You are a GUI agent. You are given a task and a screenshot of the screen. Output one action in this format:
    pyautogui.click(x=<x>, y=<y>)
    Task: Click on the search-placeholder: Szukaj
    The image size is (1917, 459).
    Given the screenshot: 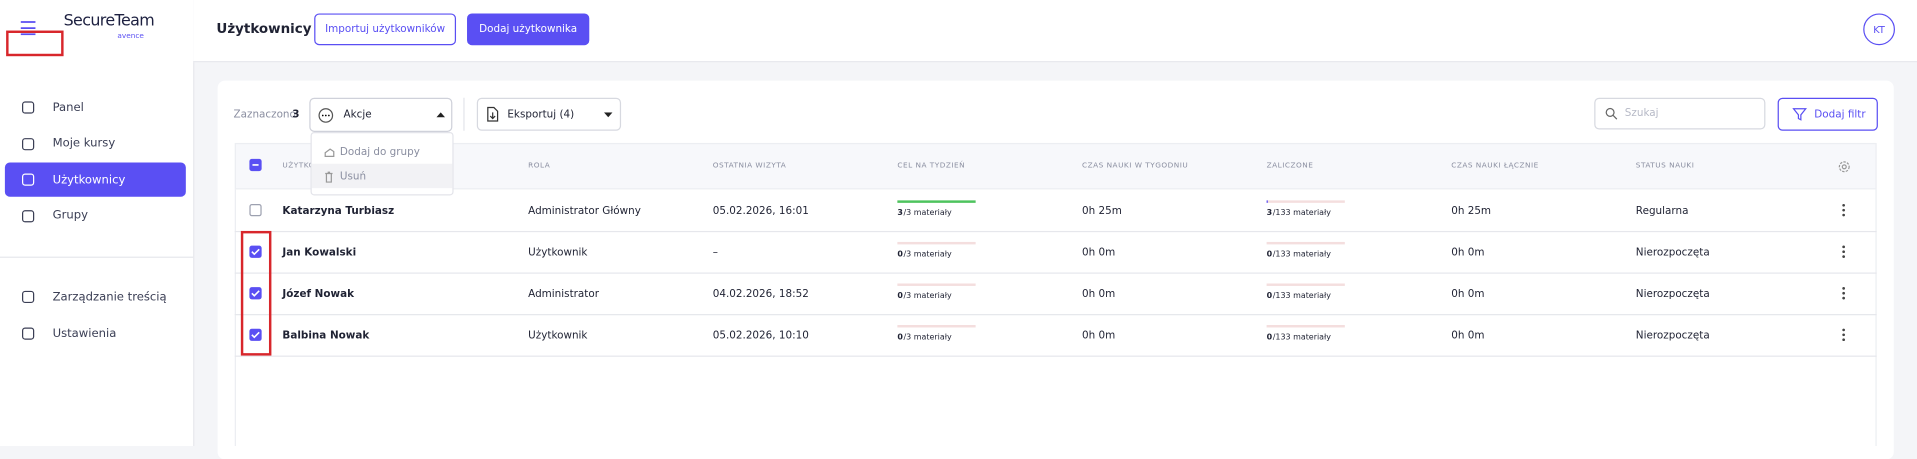 What is the action you would take?
    pyautogui.click(x=1641, y=113)
    